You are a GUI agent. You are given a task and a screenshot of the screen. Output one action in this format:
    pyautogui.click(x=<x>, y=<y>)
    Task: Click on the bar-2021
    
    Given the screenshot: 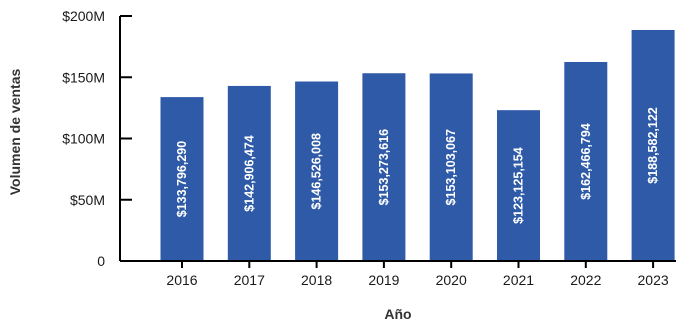 What is the action you would take?
    pyautogui.click(x=518, y=185)
    